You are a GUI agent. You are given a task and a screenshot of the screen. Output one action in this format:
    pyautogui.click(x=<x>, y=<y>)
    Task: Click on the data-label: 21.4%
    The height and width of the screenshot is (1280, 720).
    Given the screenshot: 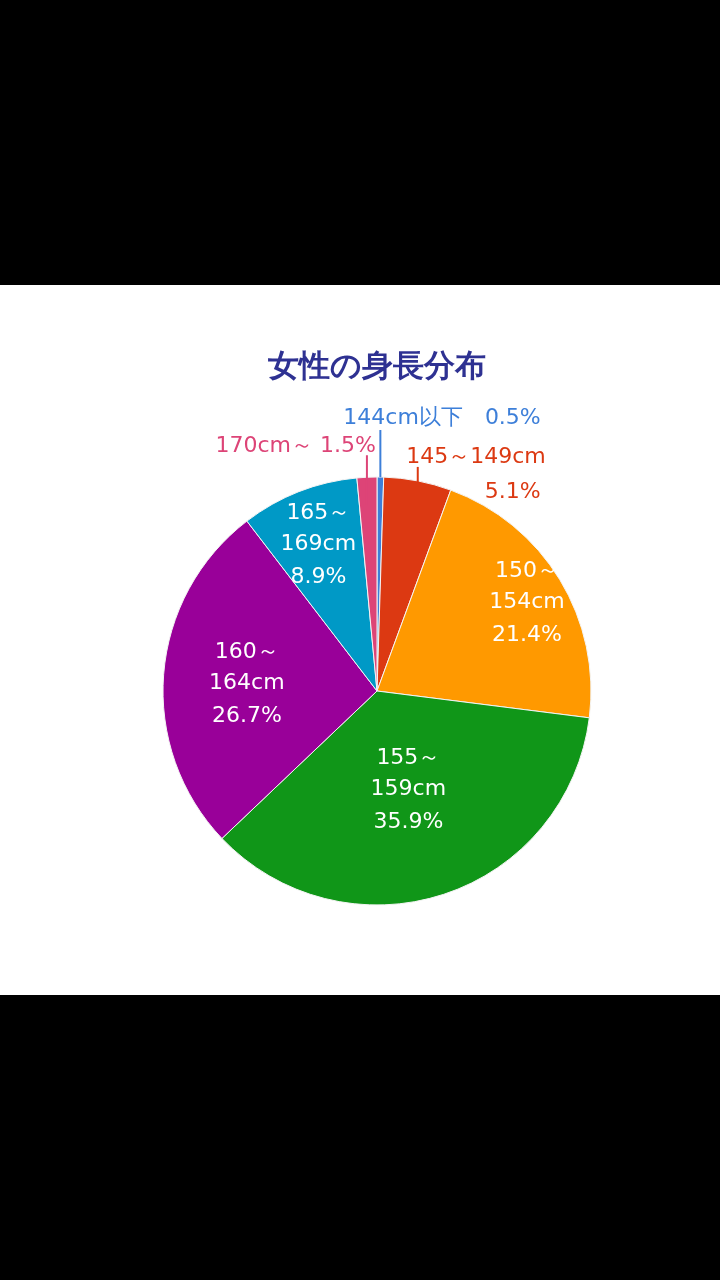 What is the action you would take?
    pyautogui.click(x=526, y=633)
    